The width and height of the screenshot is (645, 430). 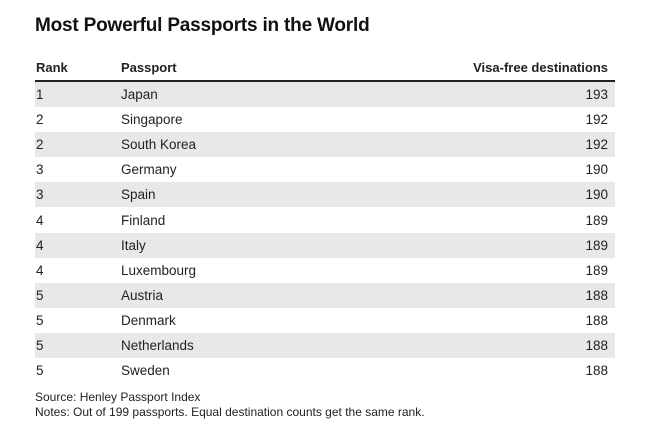 I want to click on passport-cell: Denmark, so click(x=148, y=320).